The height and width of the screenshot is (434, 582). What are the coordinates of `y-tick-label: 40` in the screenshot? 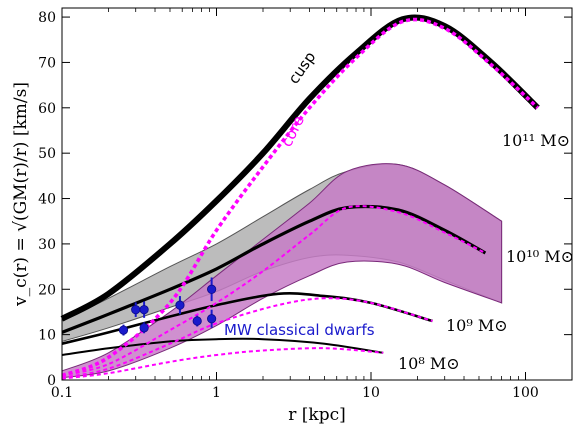 It's located at (47, 200).